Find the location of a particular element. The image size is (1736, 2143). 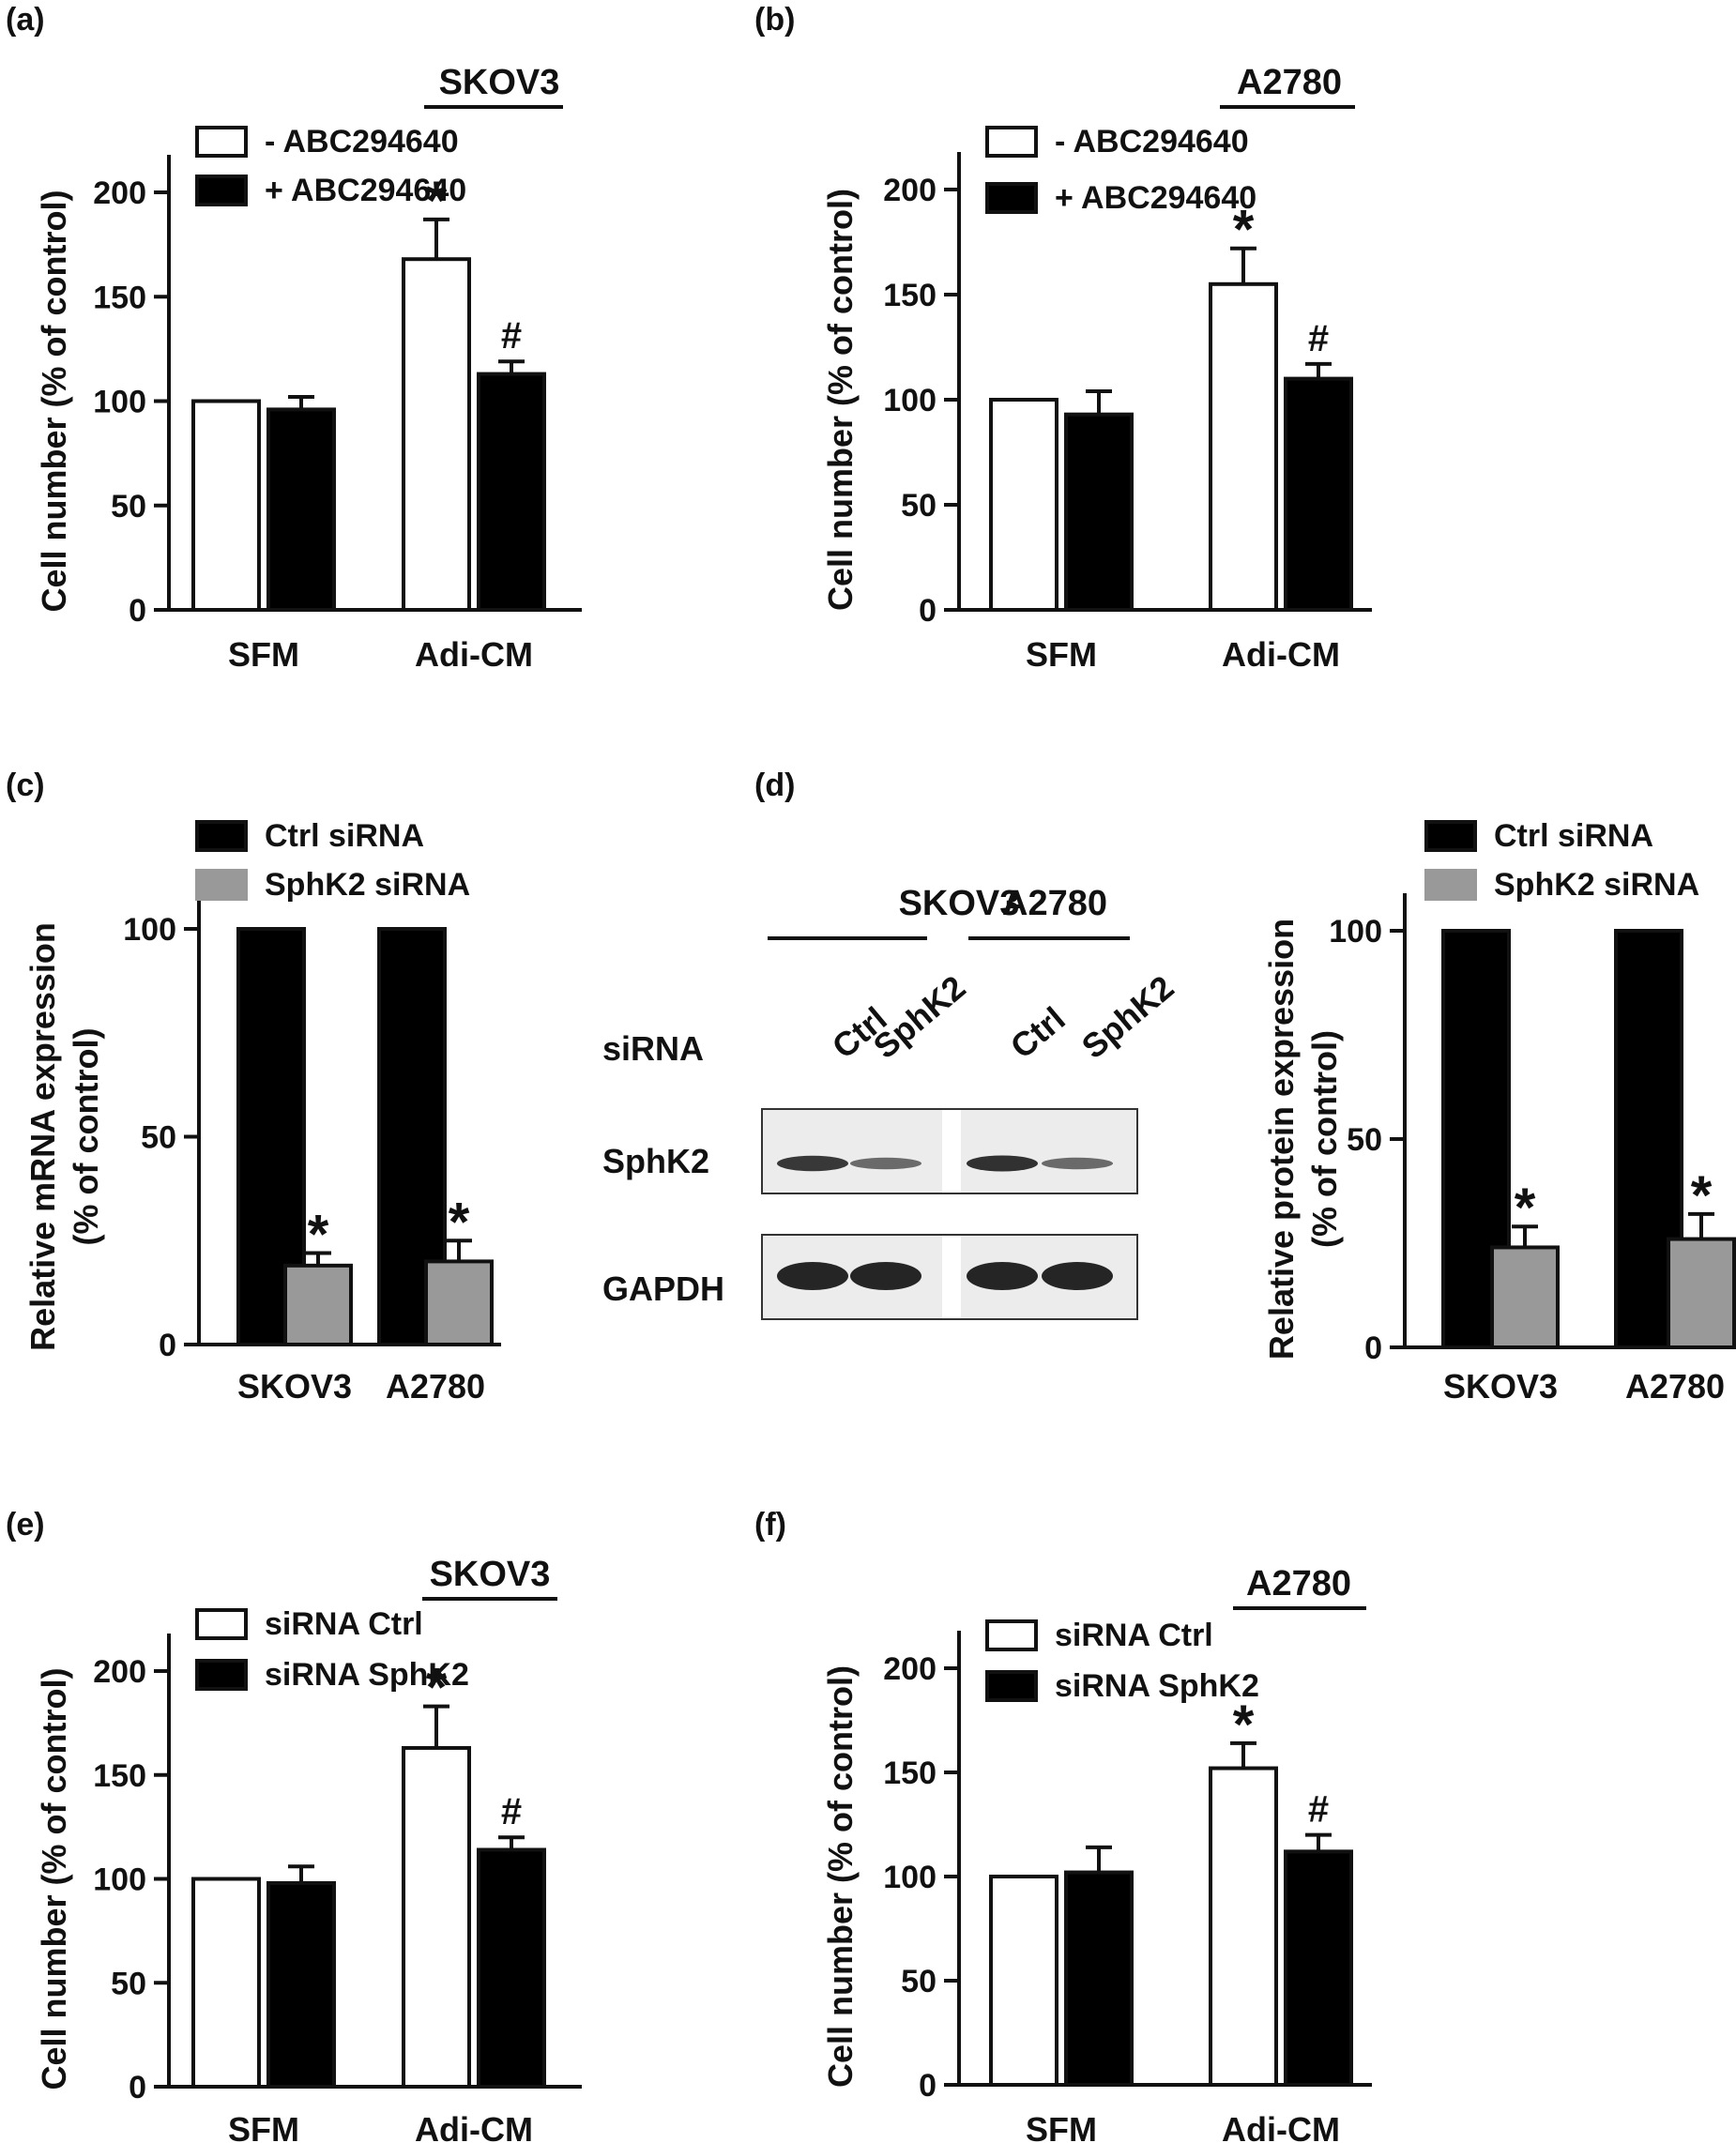

blot-cellline-a2780: A2780 is located at coordinates (1054, 903).